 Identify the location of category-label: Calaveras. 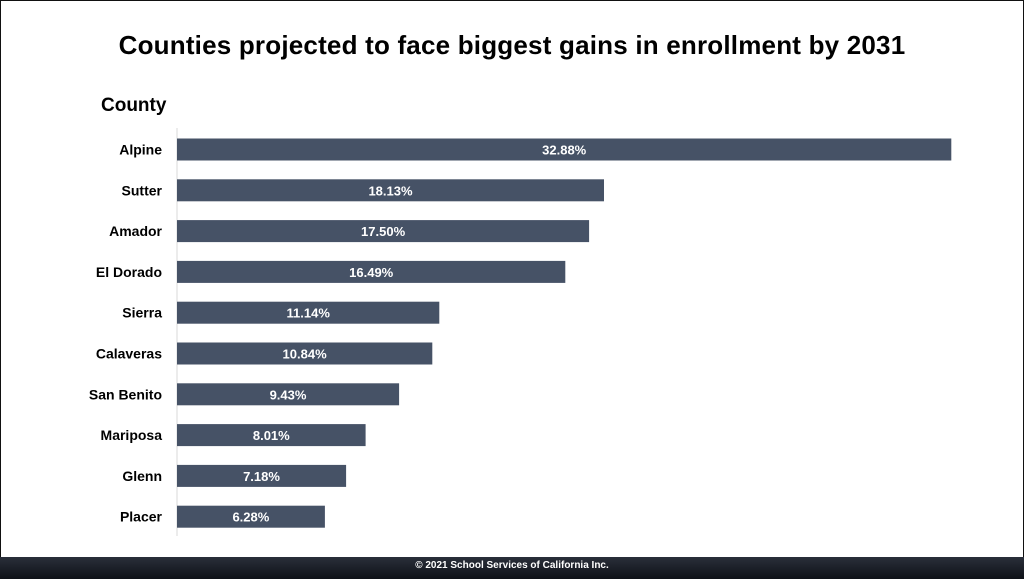
(129, 354).